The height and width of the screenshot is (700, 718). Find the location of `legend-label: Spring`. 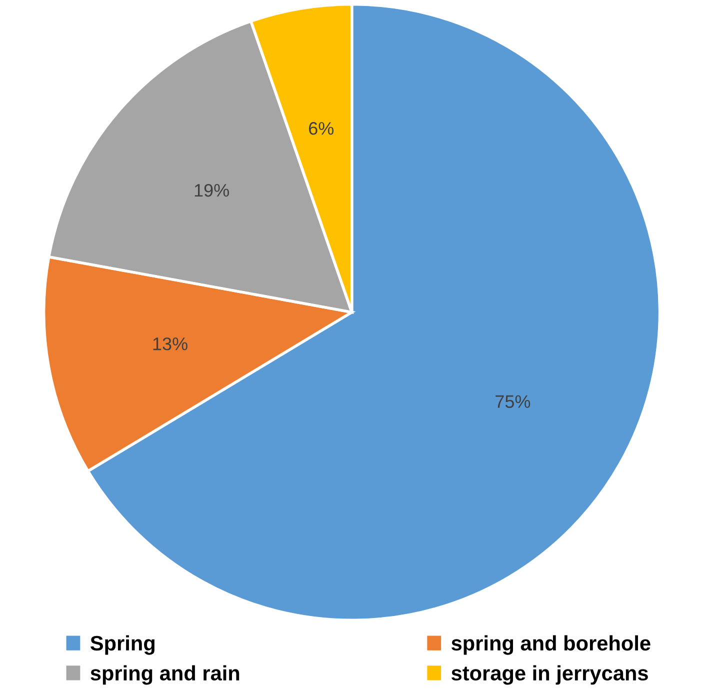

legend-label: Spring is located at coordinates (122, 645).